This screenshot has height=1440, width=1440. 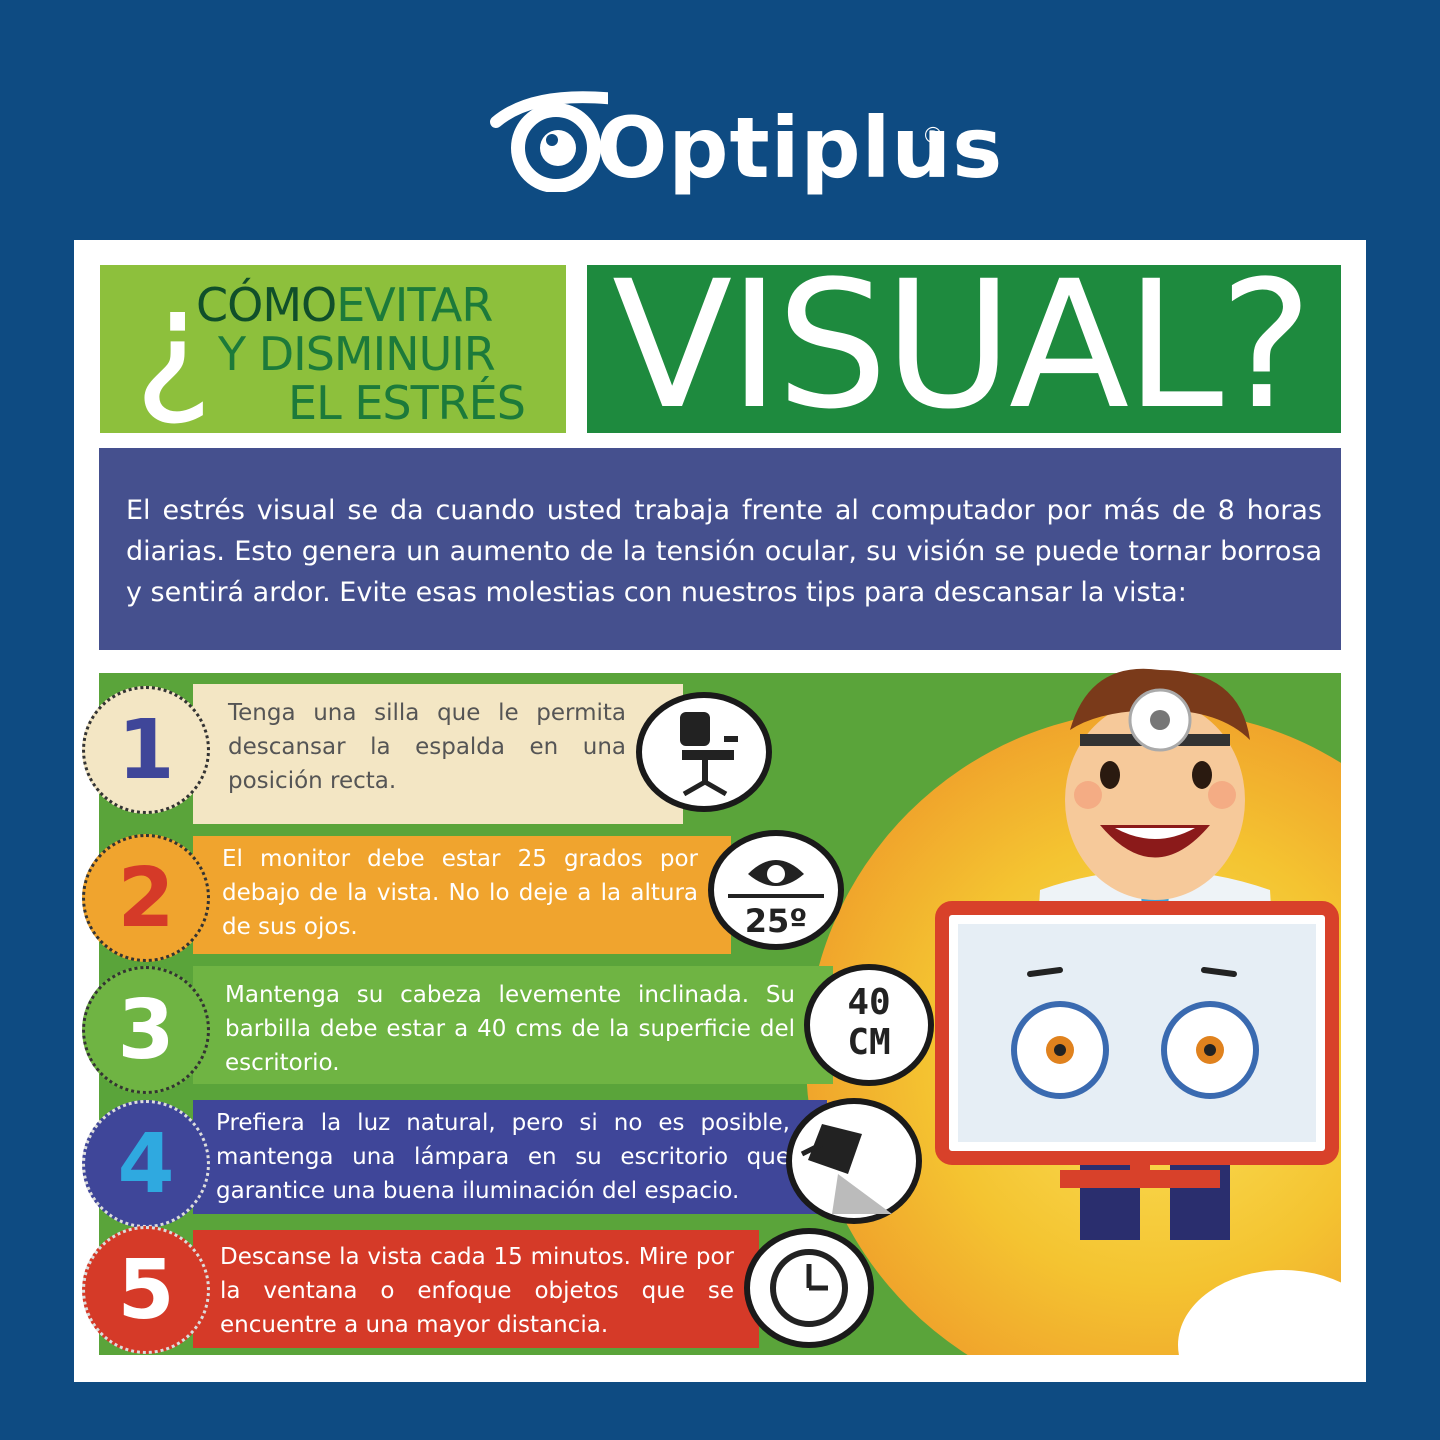 I want to click on doctor-character-illustration, so click(x=1137, y=954).